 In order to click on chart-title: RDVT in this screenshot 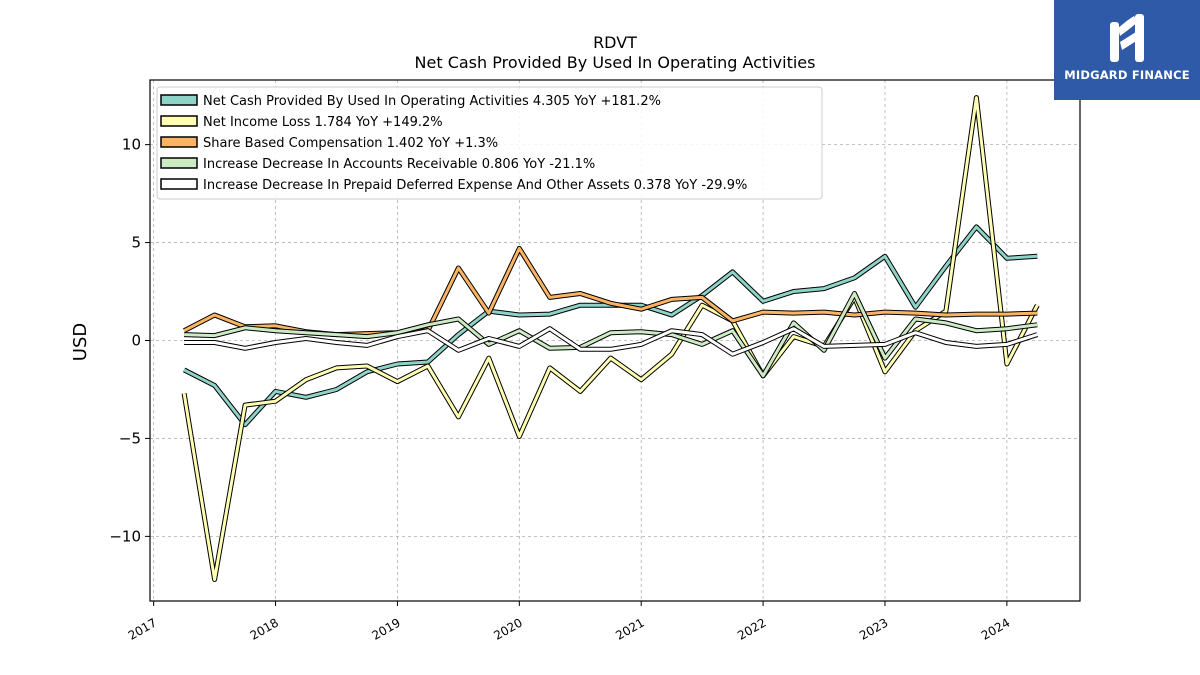, I will do `click(615, 42)`.